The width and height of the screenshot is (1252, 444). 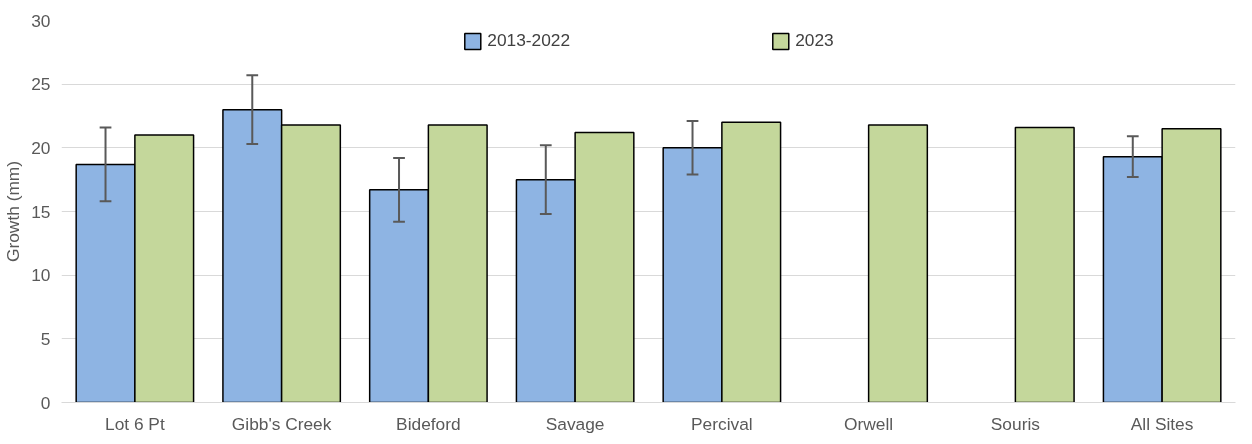 I want to click on x-tick-label: Souris, so click(x=1015, y=423).